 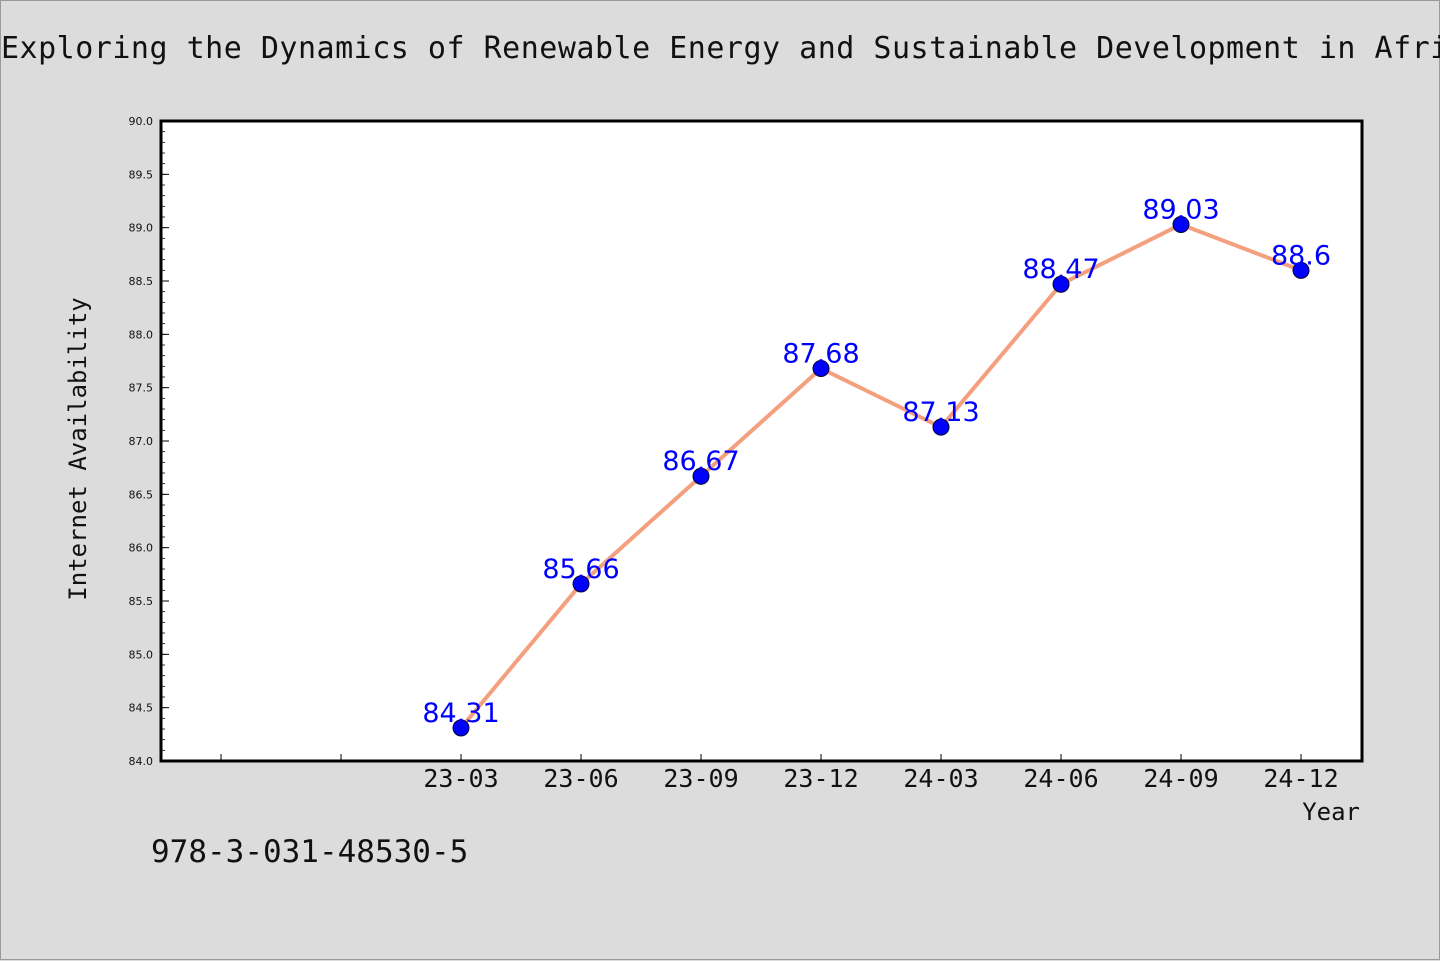 What do you see at coordinates (141, 601) in the screenshot?
I see `y-tick-label: 85.5` at bounding box center [141, 601].